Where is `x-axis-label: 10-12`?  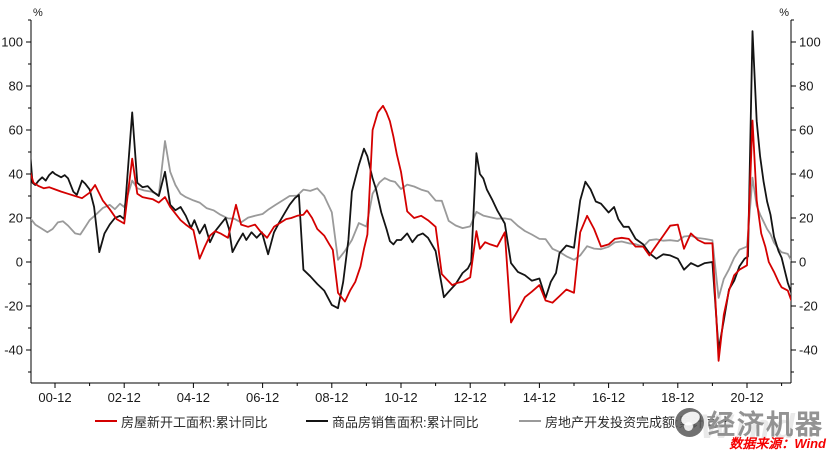 x-axis-label: 10-12 is located at coordinates (400, 397).